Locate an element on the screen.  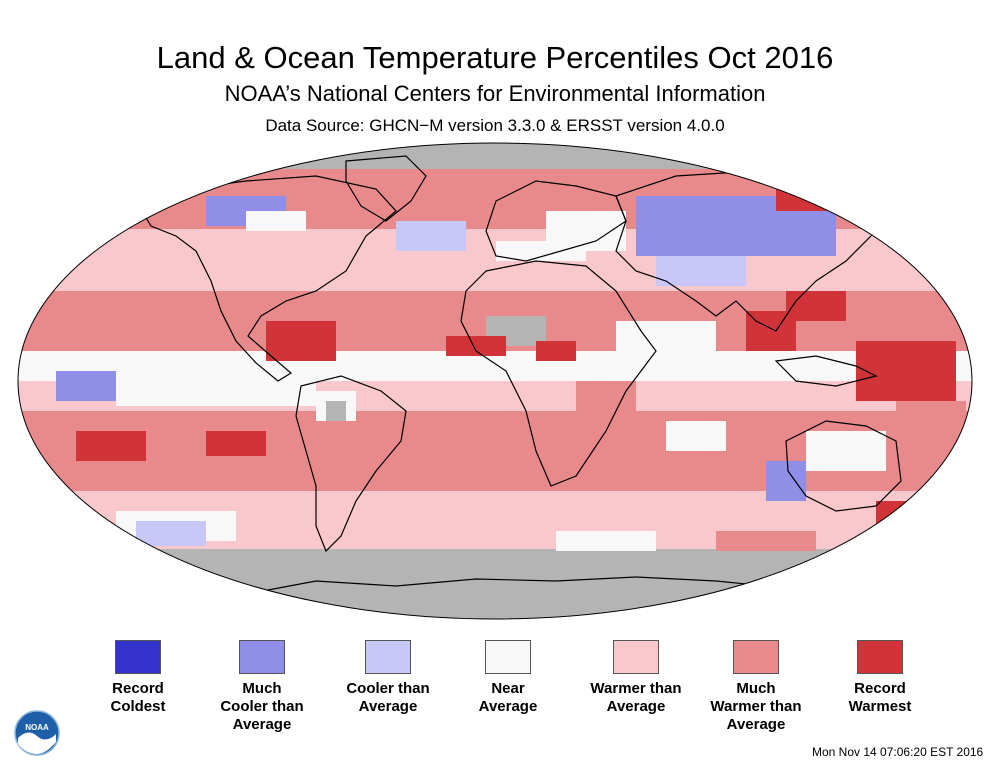
legend-label: Record Warmest is located at coordinates (880, 697).